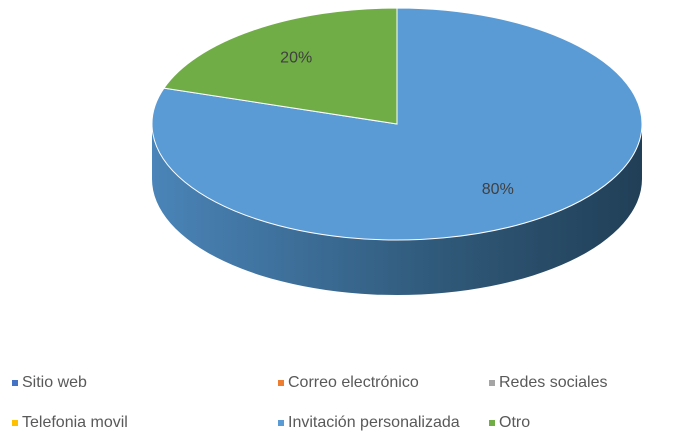  Describe the element at coordinates (514, 422) in the screenshot. I see `legend-label: Otro` at that location.